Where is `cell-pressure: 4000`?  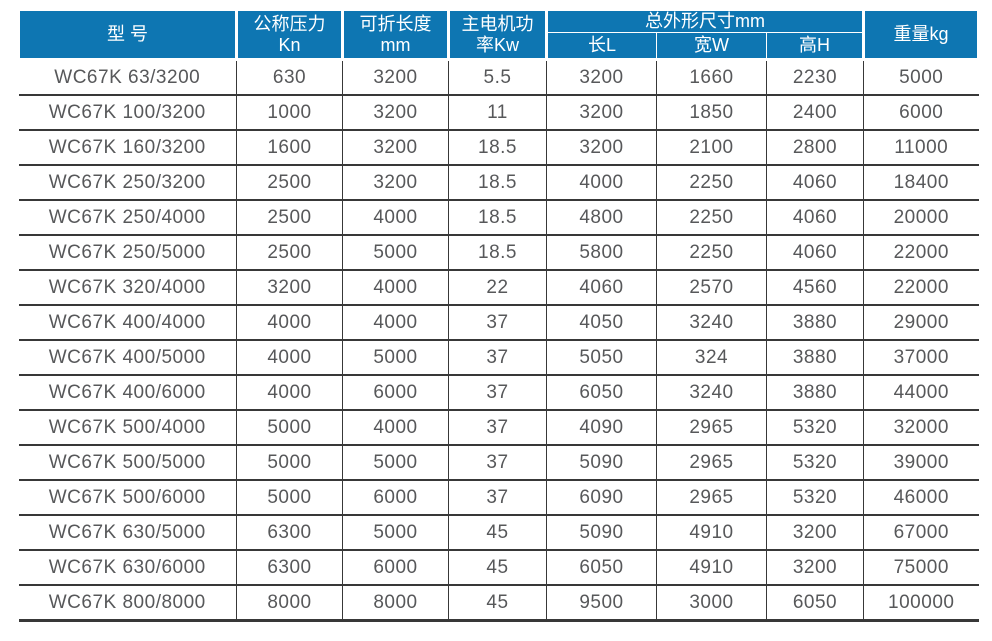
cell-pressure: 4000 is located at coordinates (289, 357).